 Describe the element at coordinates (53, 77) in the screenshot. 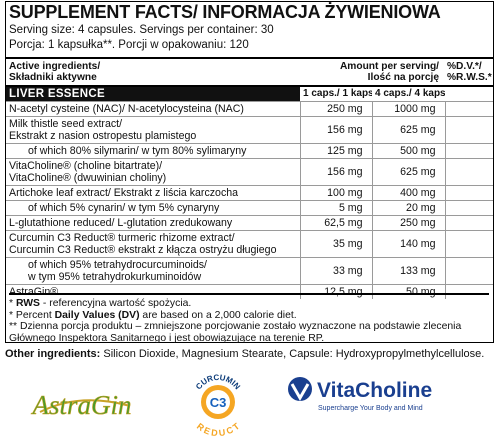

I see `header-text: Składniki aktywne` at that location.